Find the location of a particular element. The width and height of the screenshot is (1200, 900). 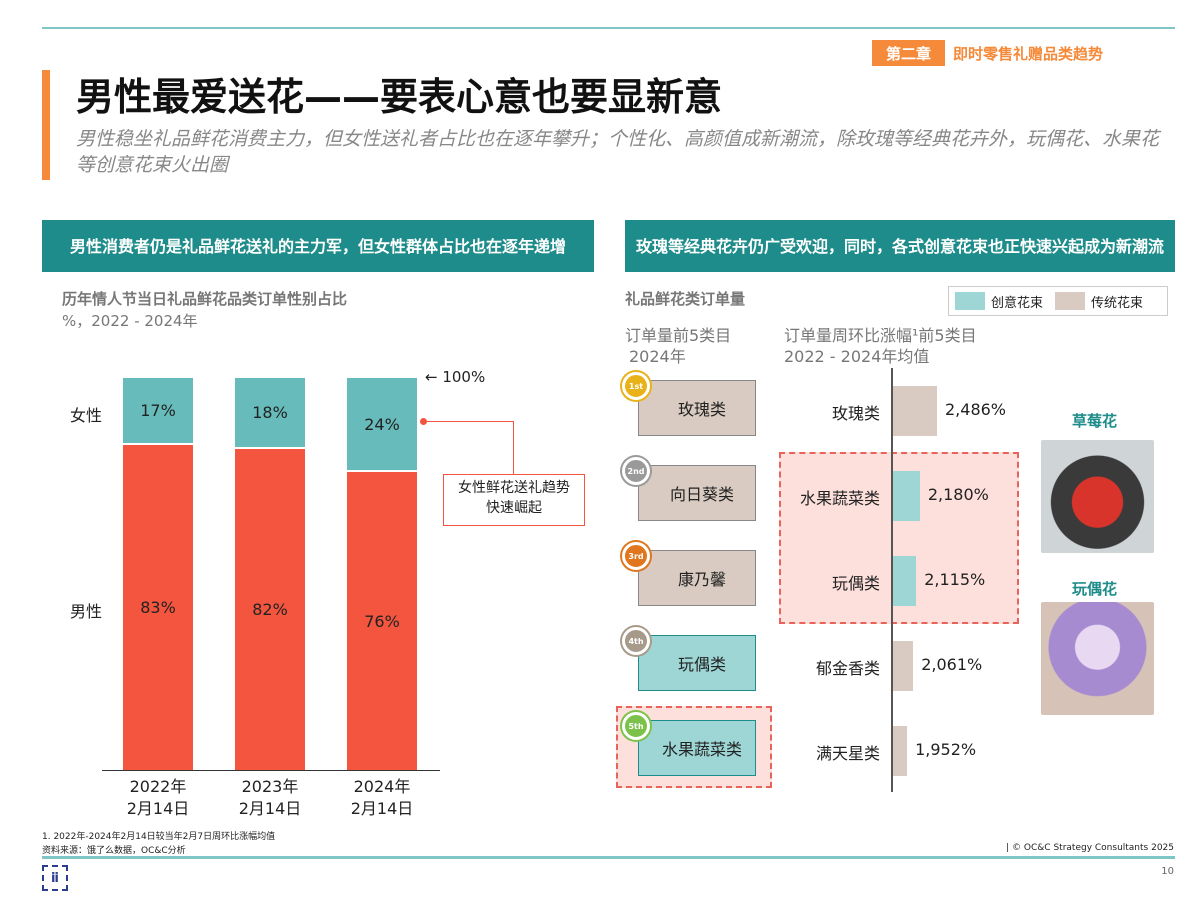

doll-bouquet-photo is located at coordinates (1097, 658).